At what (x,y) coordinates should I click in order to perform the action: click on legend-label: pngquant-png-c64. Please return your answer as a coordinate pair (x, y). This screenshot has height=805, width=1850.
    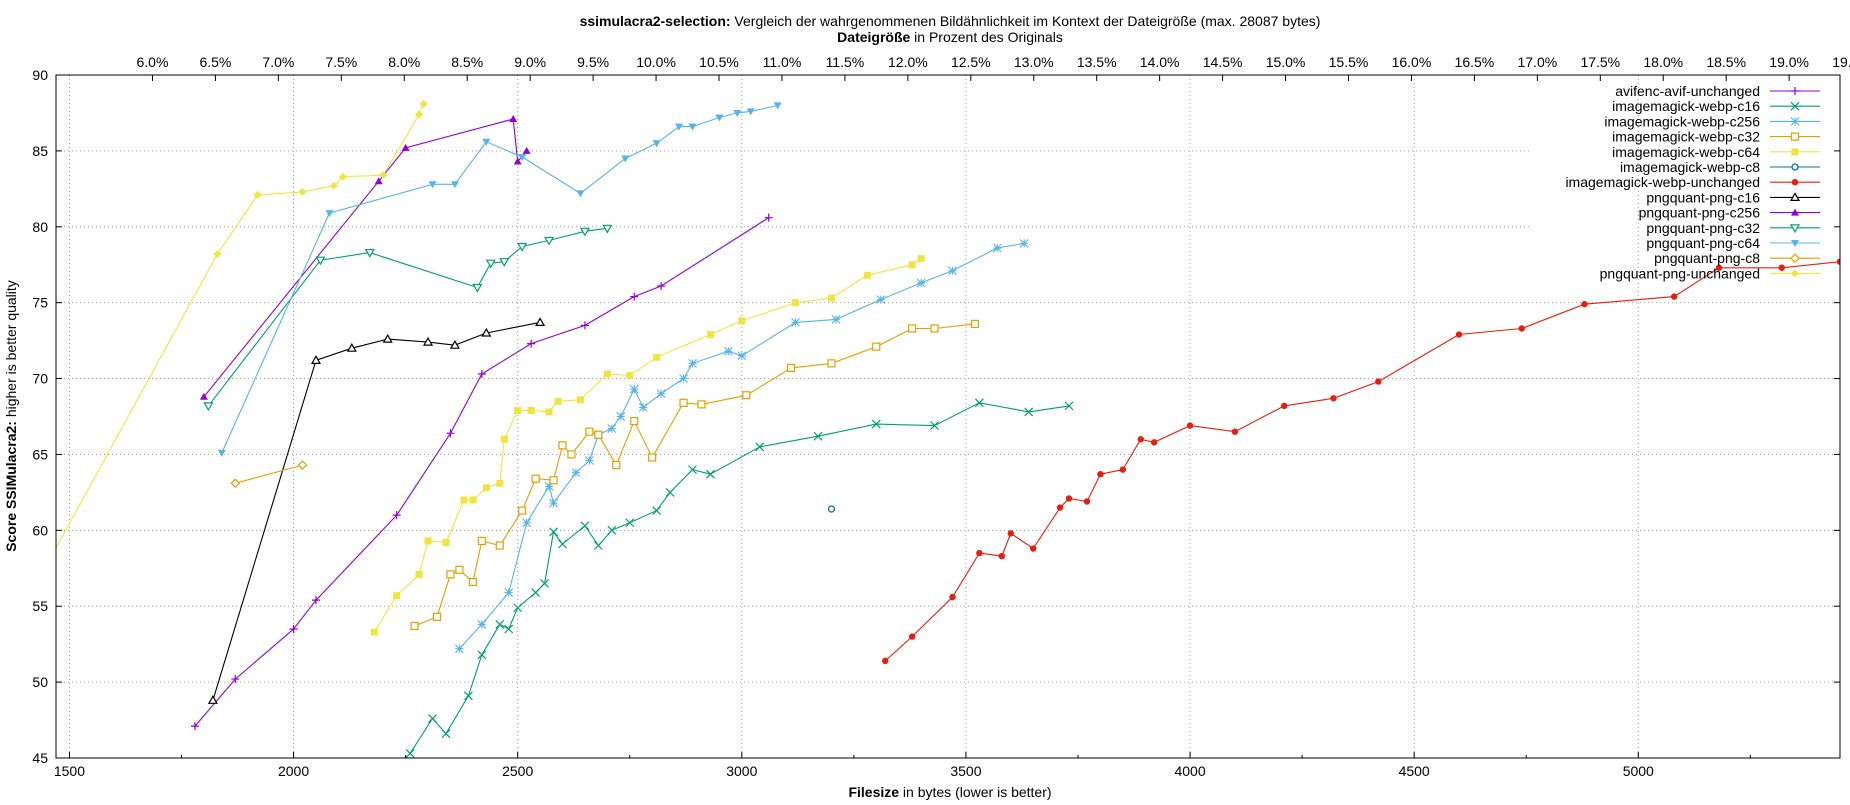
    Looking at the image, I should click on (1703, 243).